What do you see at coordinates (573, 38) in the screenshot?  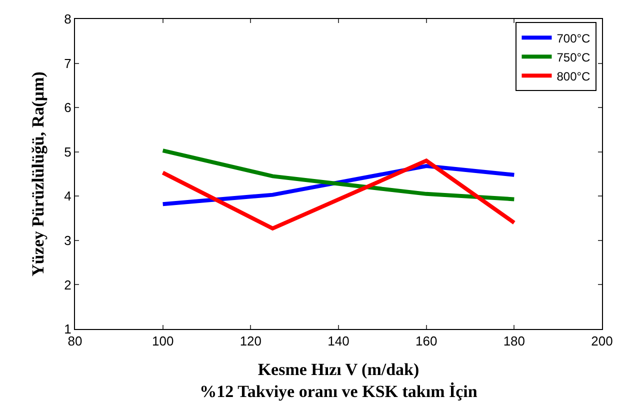 I see `legend-label: 700°C` at bounding box center [573, 38].